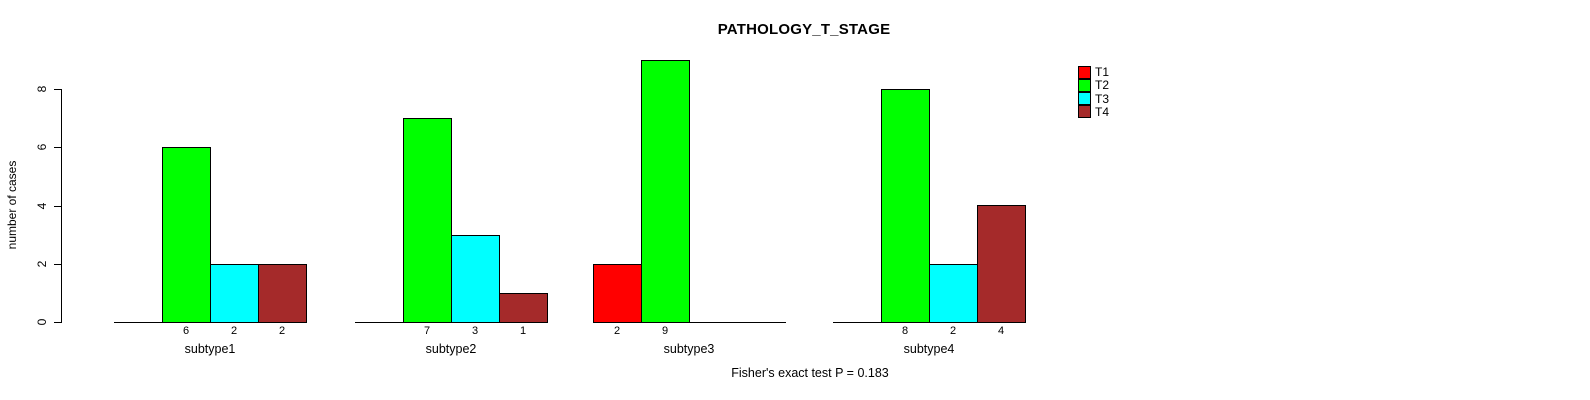  What do you see at coordinates (42, 147) in the screenshot?
I see `y-tick-label: 6` at bounding box center [42, 147].